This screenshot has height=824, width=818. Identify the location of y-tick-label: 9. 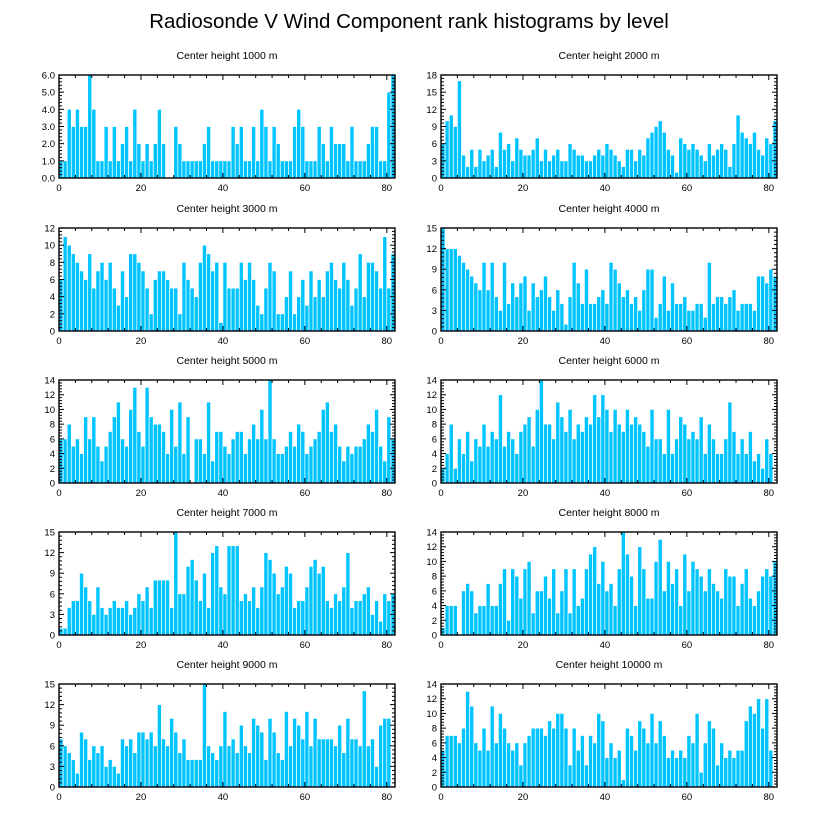
(52, 574).